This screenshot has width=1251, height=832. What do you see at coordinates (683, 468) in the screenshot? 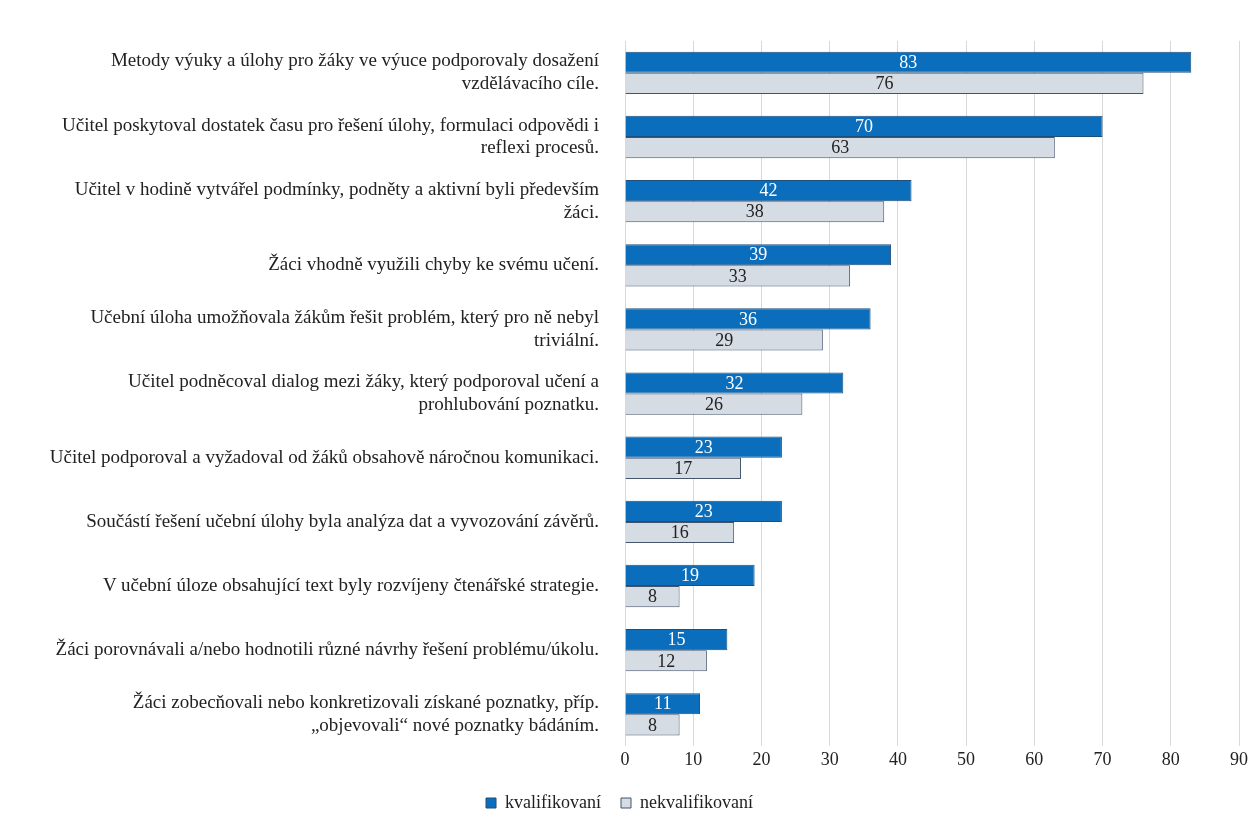
I see `data-label: 17` at bounding box center [683, 468].